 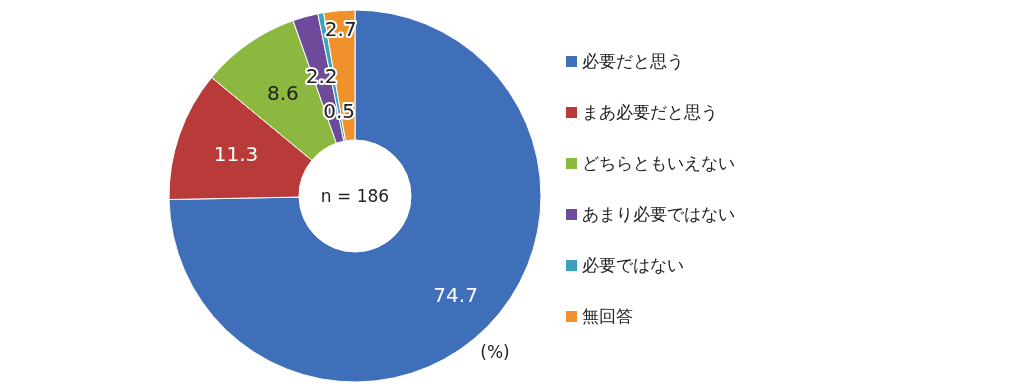 I want to click on data-label: 8.6, so click(x=282, y=92).